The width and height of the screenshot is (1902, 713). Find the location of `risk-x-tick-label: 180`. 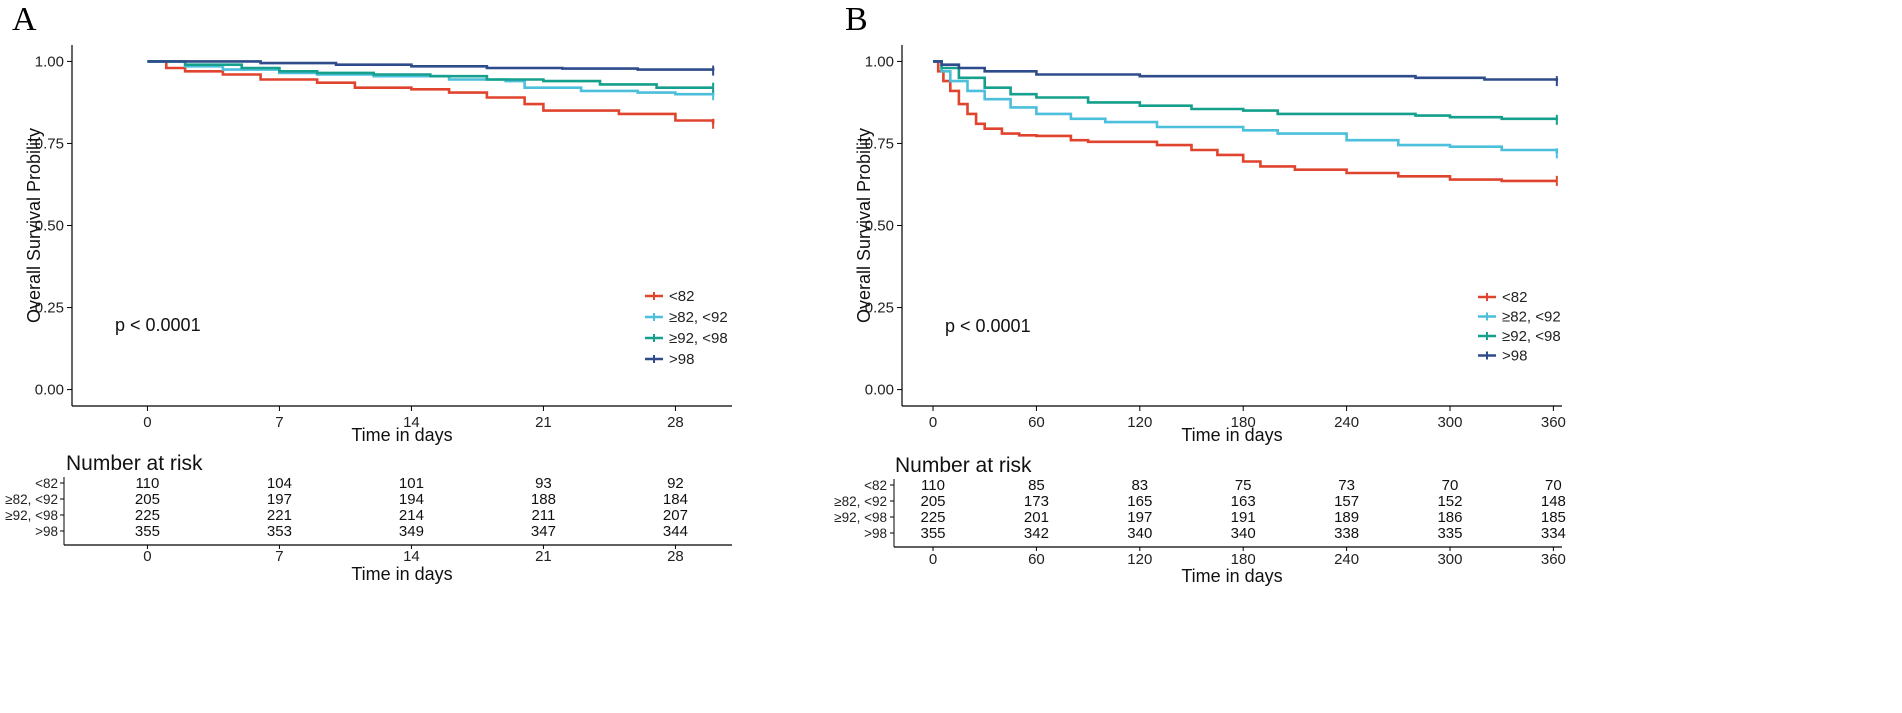

risk-x-tick-label: 180 is located at coordinates (1243, 559).